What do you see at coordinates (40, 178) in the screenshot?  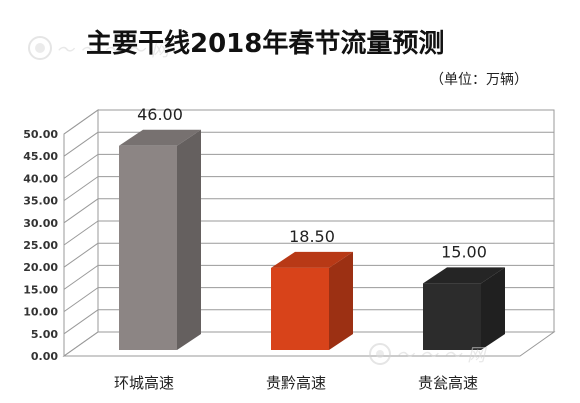 I see `y-tick-label: 40.00` at bounding box center [40, 178].